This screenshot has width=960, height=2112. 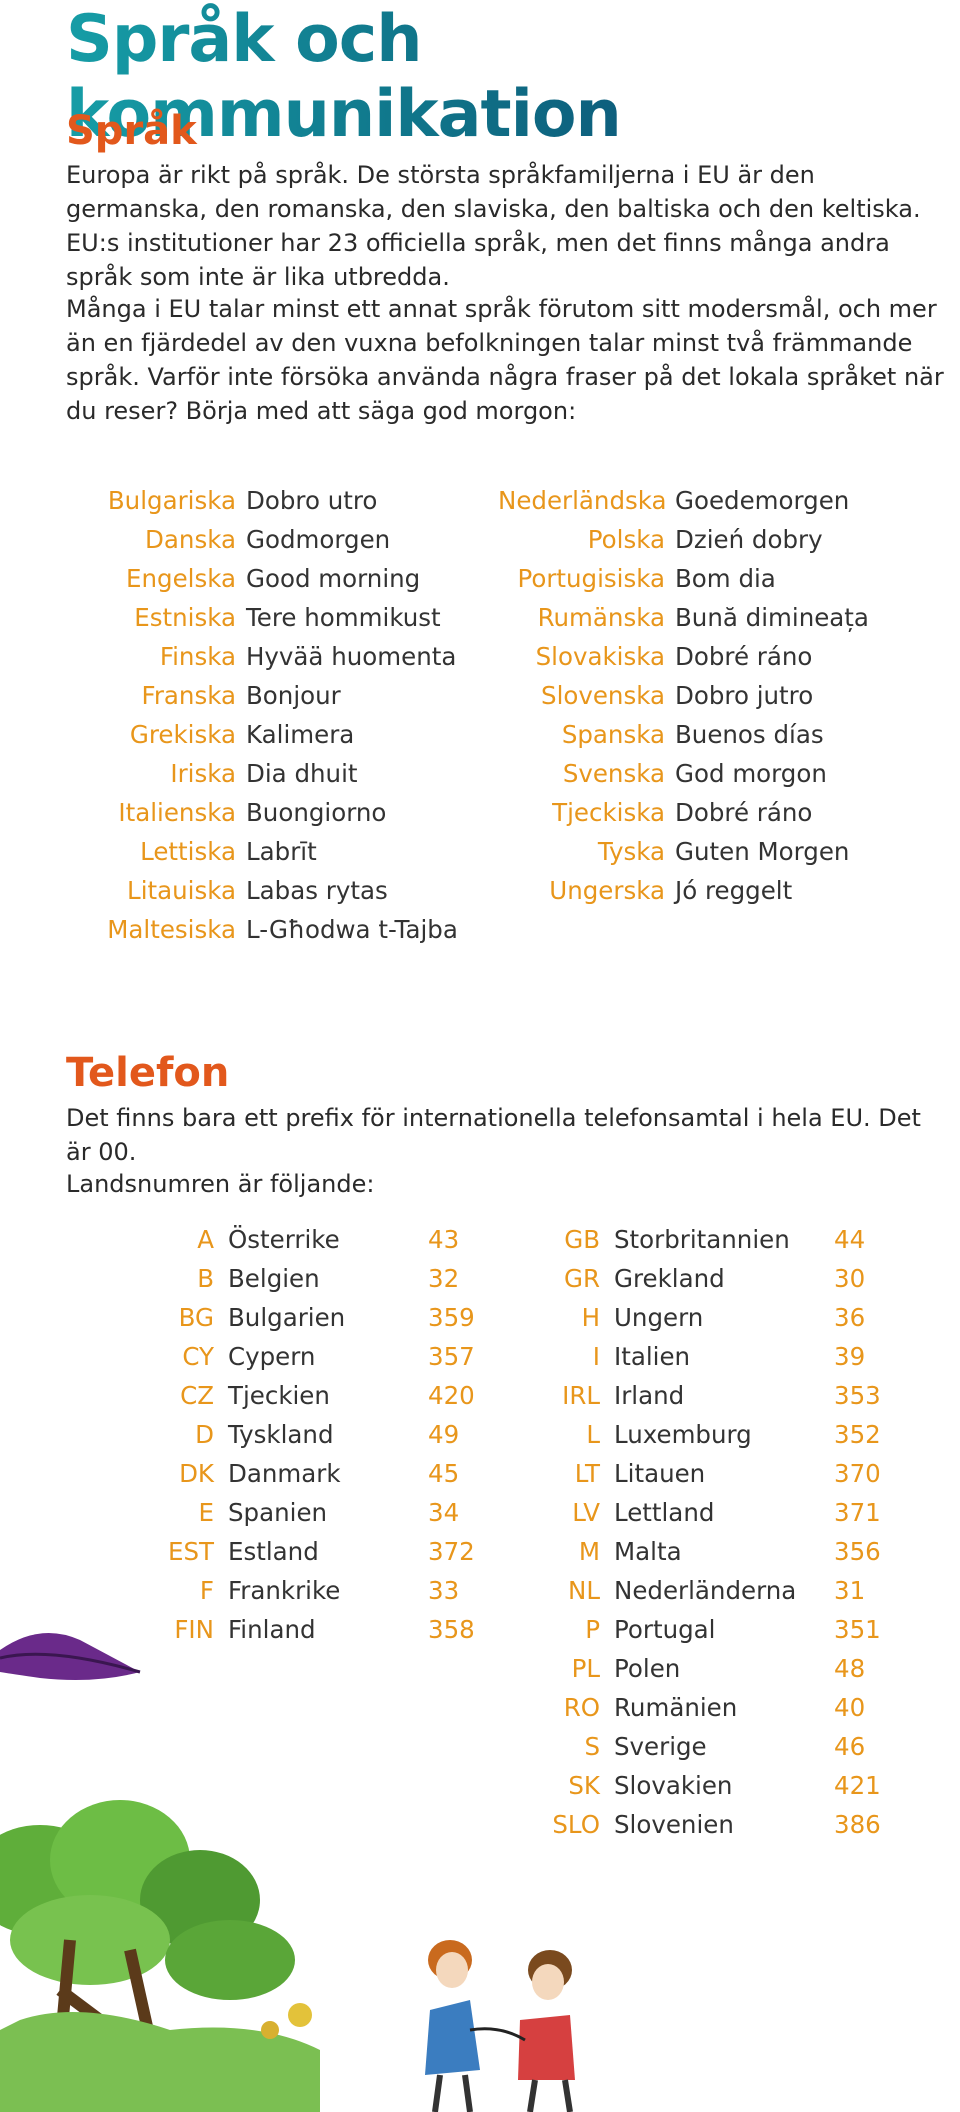 What do you see at coordinates (705, 1590) in the screenshot?
I see `country-name: Nederländerna` at bounding box center [705, 1590].